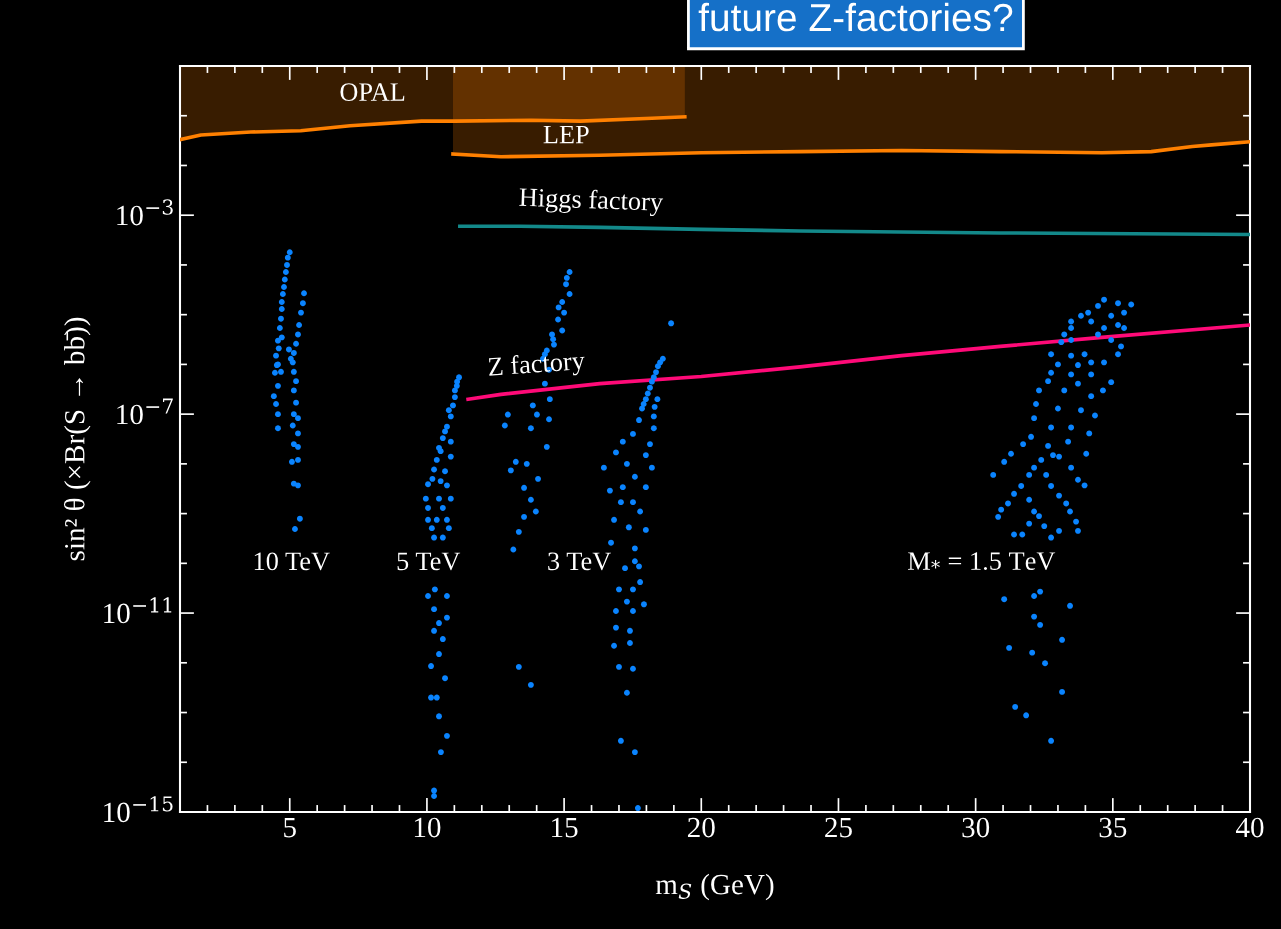 Image resolution: width=1281 pixels, height=929 pixels. Describe the element at coordinates (429, 561) in the screenshot. I see `annotation: 5 TeV` at that location.